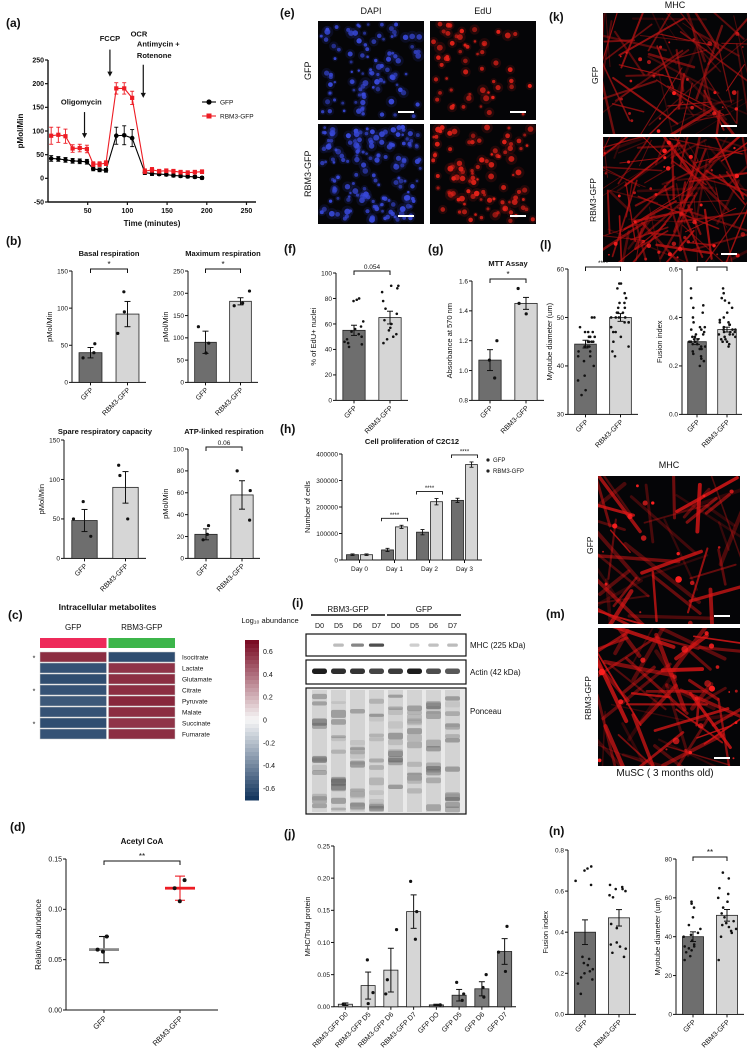 This screenshot has width=750, height=1056. I want to click on panel-label-d: (d), so click(18, 827).